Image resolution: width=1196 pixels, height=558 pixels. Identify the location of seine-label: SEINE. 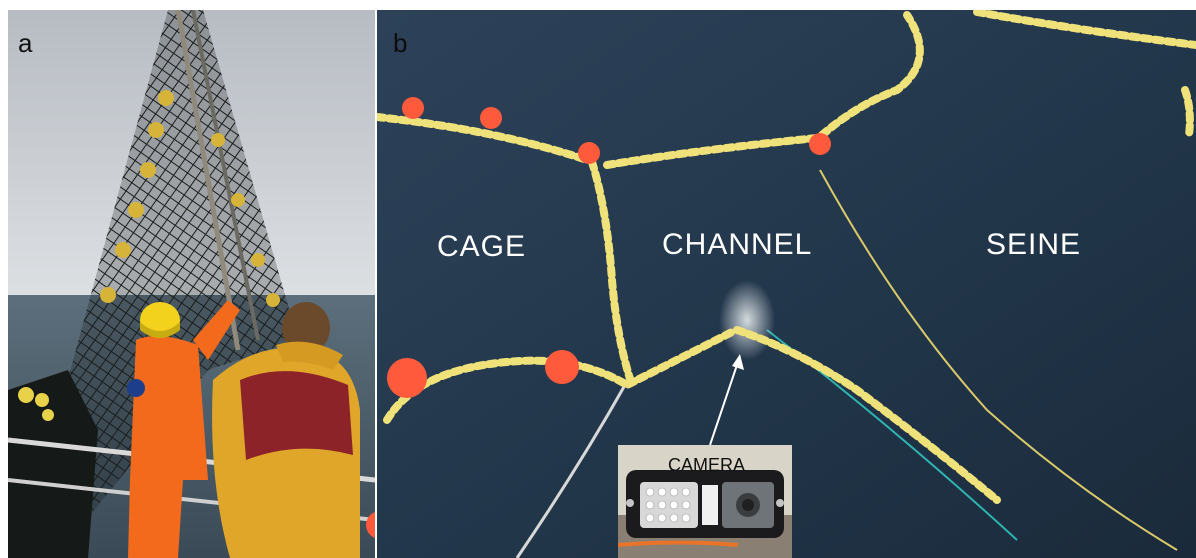
(1034, 244).